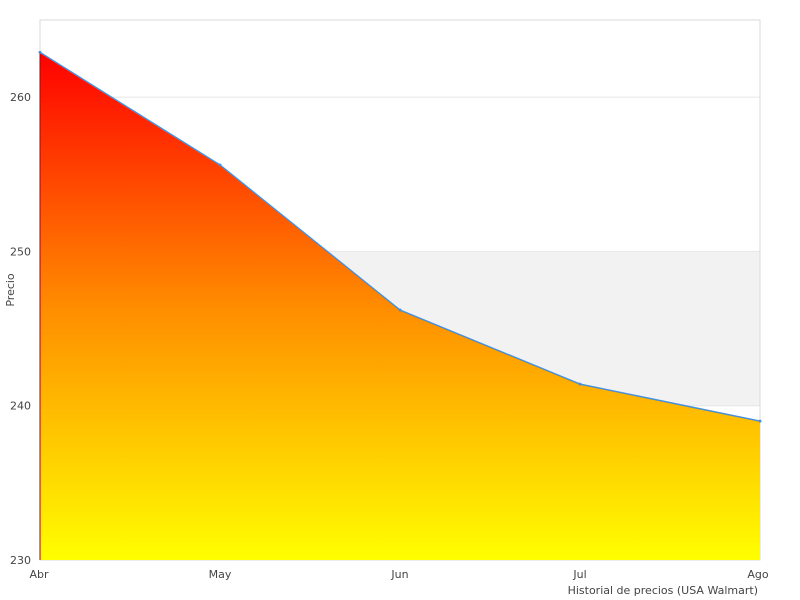 The width and height of the screenshot is (800, 600). I want to click on x-axis-title: Historial de precios (USA Walmart), so click(663, 590).